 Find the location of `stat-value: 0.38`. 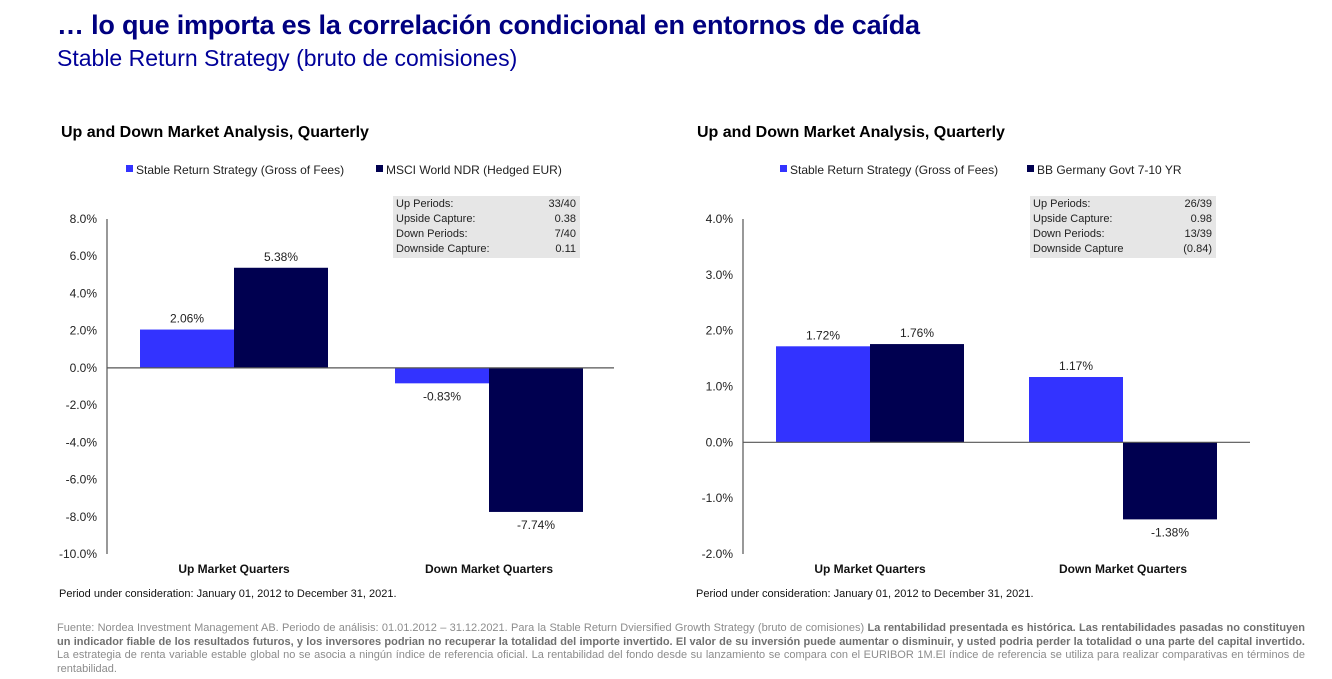

stat-value: 0.38 is located at coordinates (565, 219).